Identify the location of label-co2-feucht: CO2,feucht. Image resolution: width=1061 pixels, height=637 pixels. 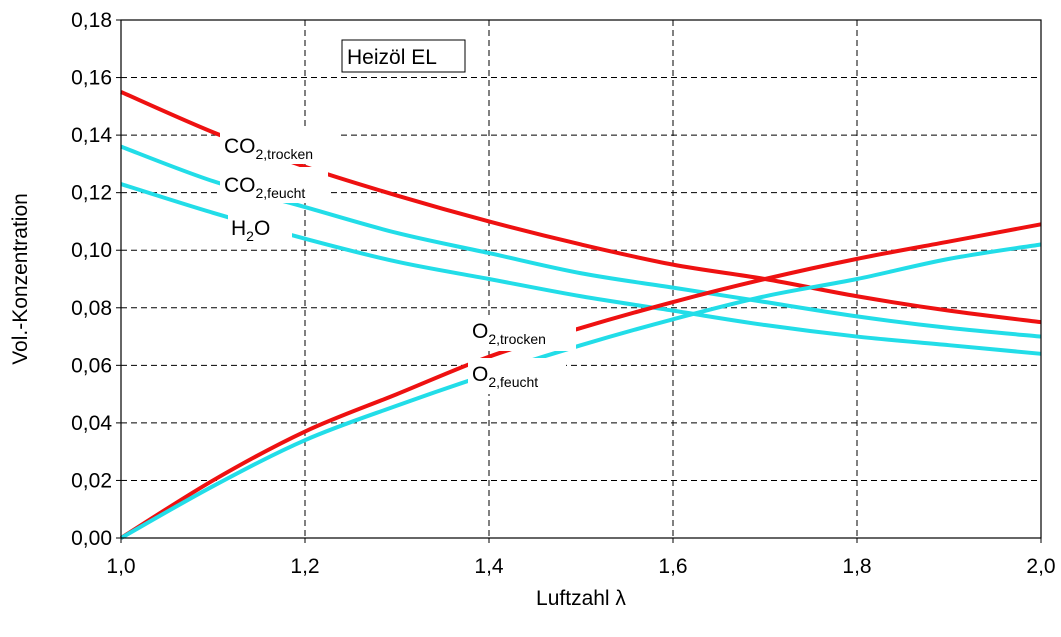
(274, 185).